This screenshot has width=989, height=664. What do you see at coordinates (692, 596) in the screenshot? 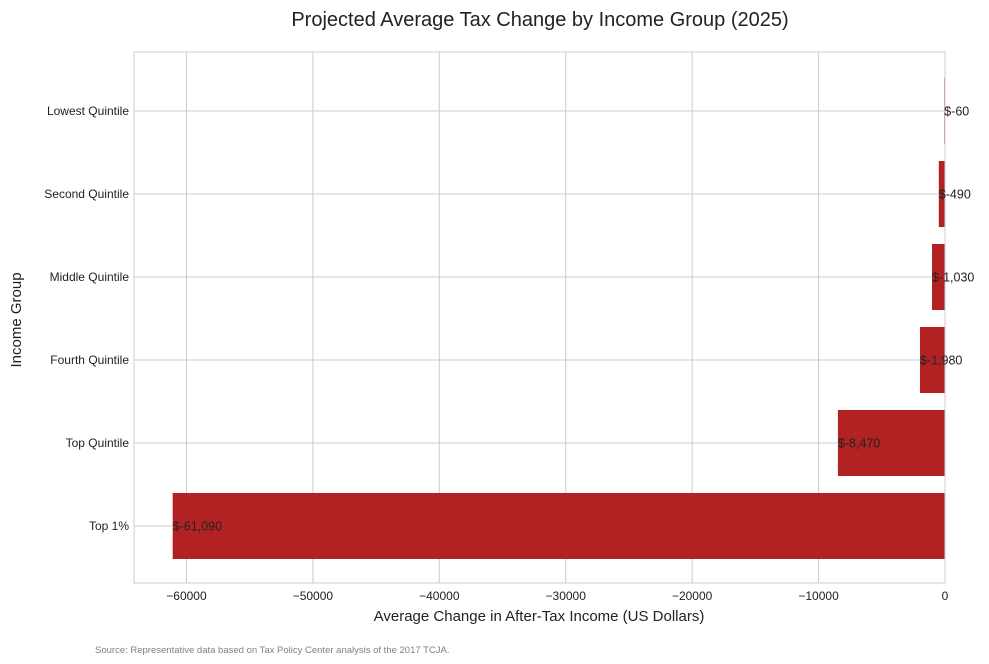
I see `x-tick-label: −20000` at bounding box center [692, 596].